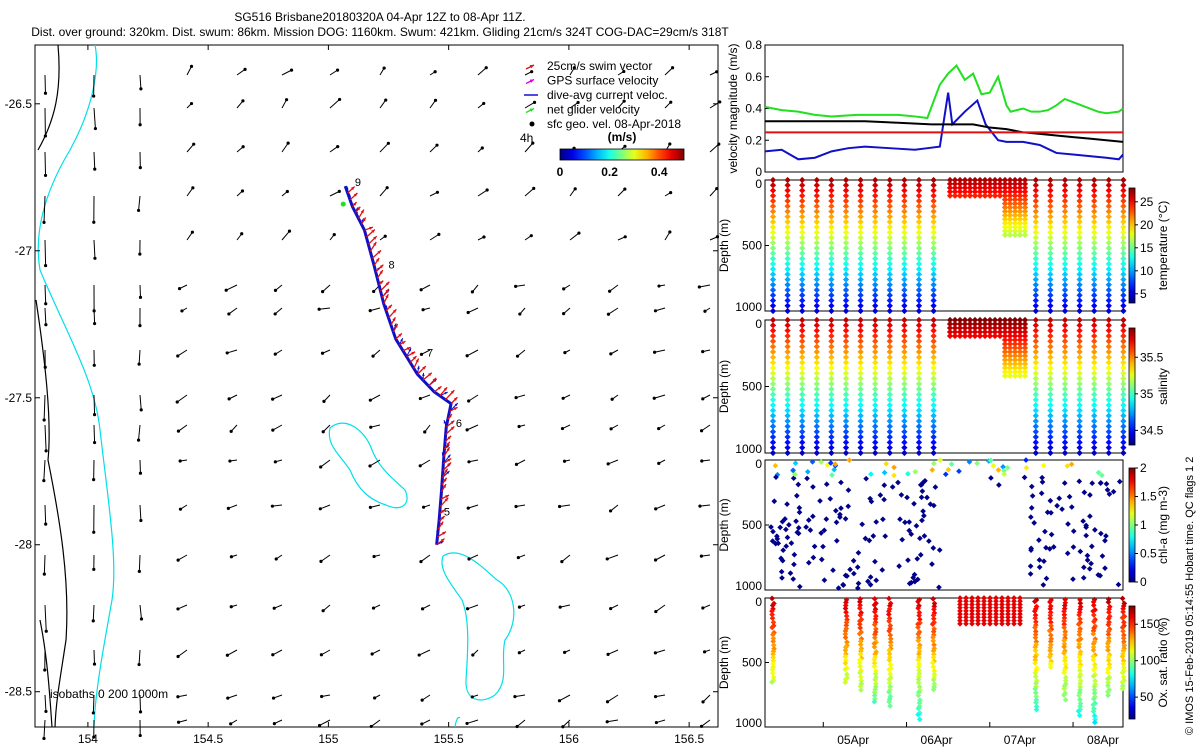 The width and height of the screenshot is (1200, 750). I want to click on colorbar-tick-label: 2, so click(1143, 468).